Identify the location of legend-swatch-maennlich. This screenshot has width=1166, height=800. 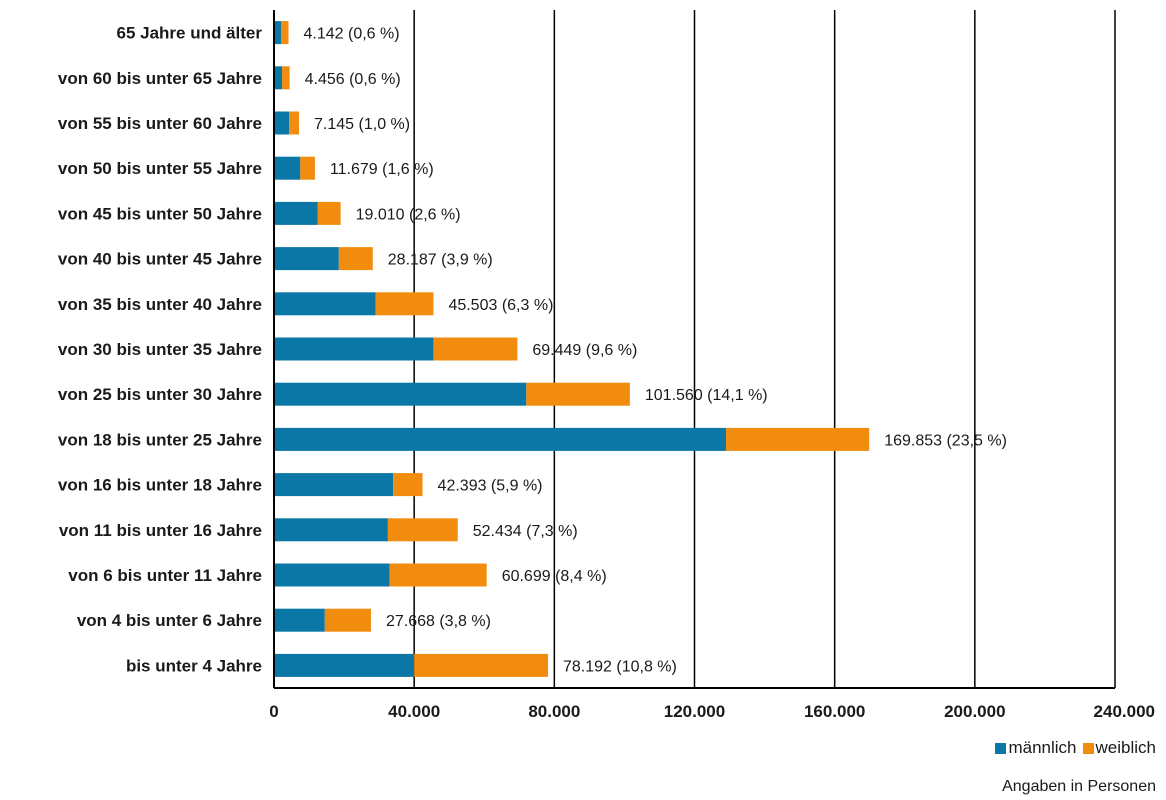
(1001, 748).